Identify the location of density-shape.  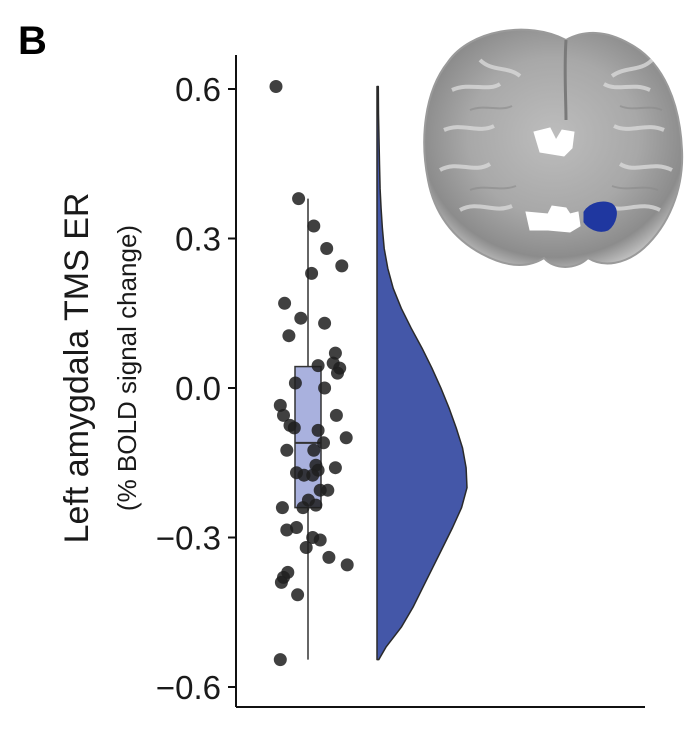
(422, 373).